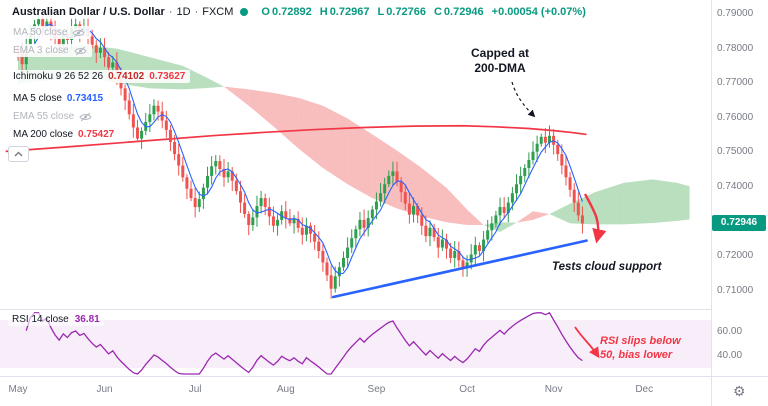 This screenshot has width=768, height=406. I want to click on rsi-indicator-name: RSI 14 close, so click(40, 319).